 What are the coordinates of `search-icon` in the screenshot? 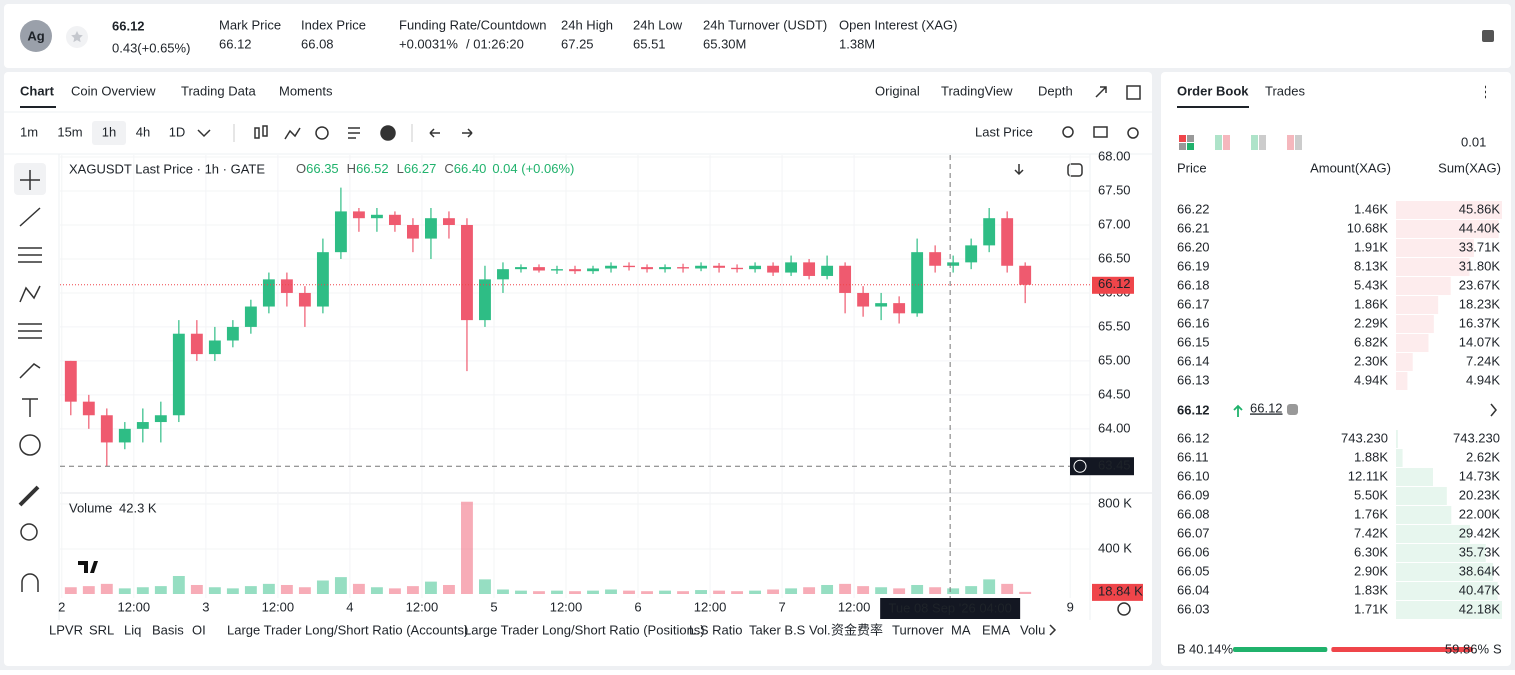 It's located at (1068, 132).